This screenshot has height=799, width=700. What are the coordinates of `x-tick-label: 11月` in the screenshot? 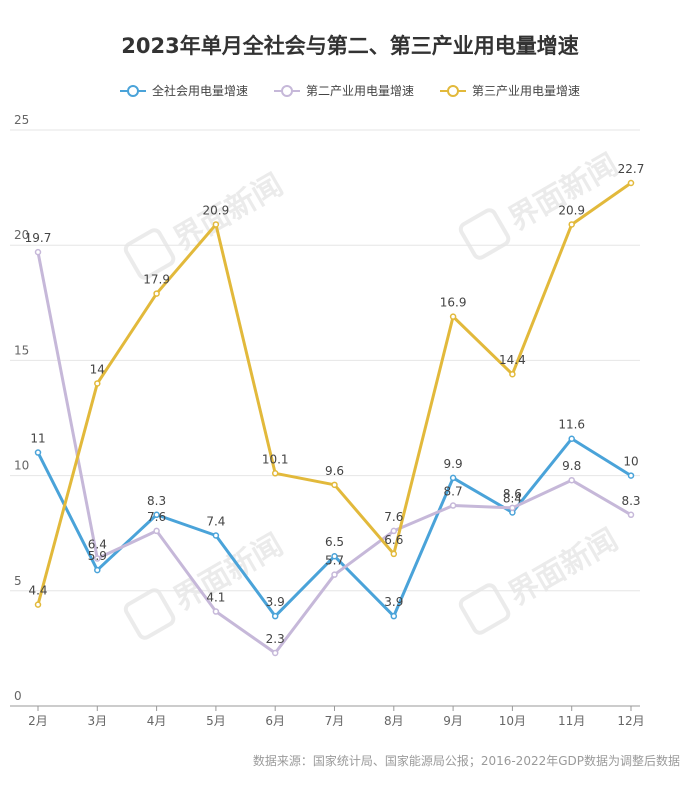 It's located at (571, 721).